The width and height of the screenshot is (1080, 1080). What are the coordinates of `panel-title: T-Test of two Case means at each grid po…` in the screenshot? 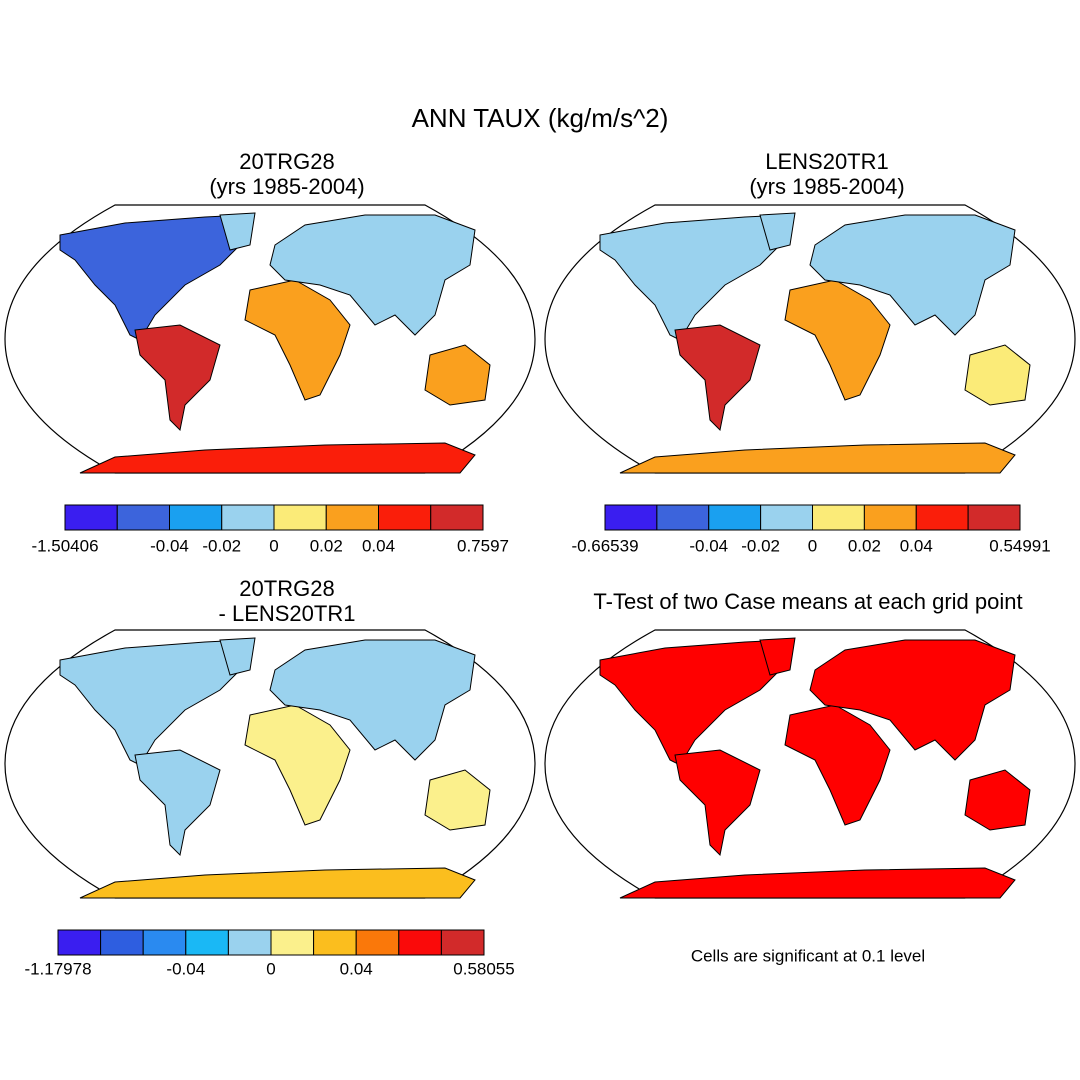 It's located at (807, 601).